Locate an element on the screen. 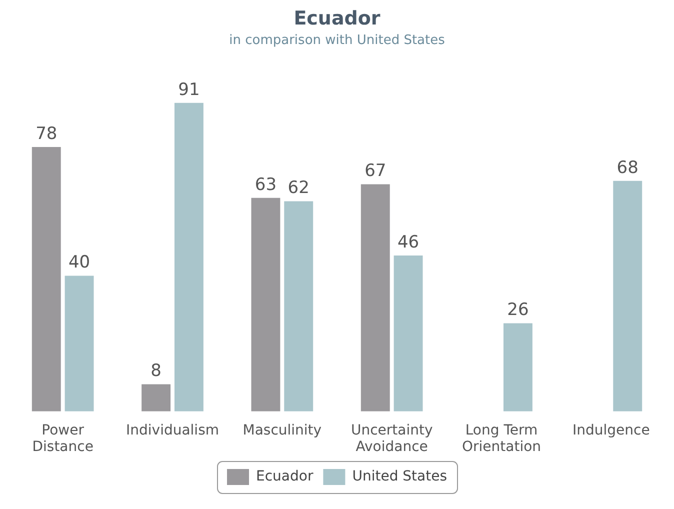 This screenshot has height=509, width=674. data-label: 63 is located at coordinates (265, 184).